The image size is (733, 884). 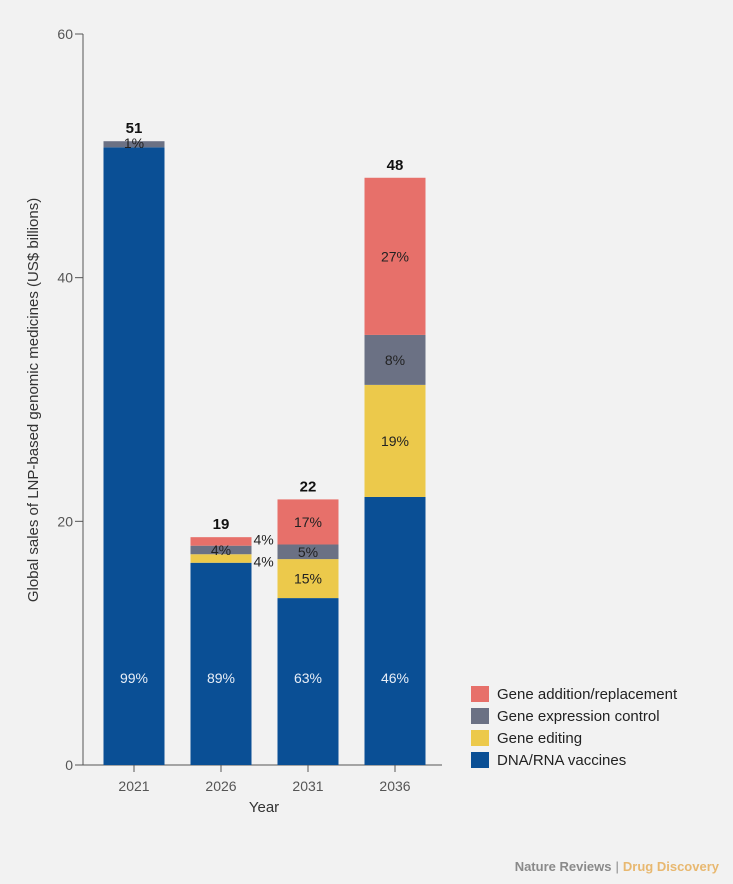 I want to click on x-tick-label: 2031, so click(x=307, y=786).